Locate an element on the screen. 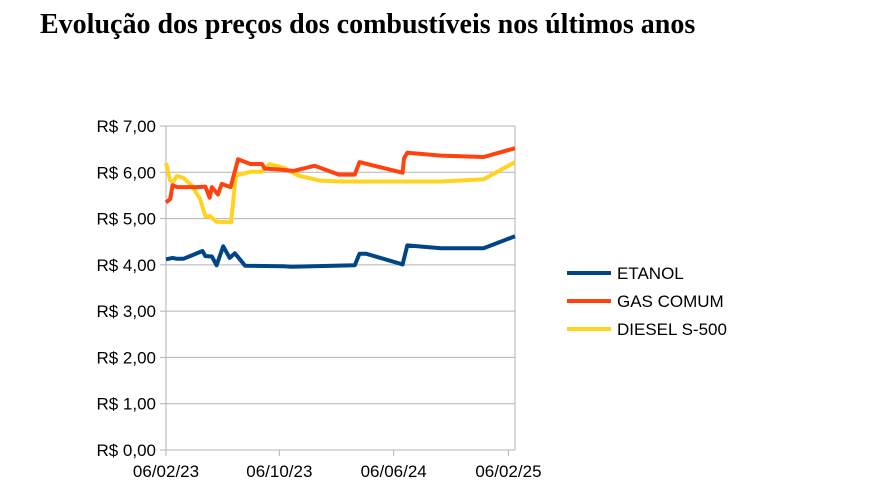 This screenshot has width=895, height=501. legend: ETANOL GAS COMUM DIESEL S-500 is located at coordinates (647, 301).